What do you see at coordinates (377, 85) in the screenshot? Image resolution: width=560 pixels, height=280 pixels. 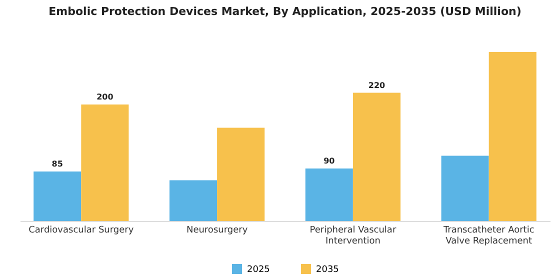 I see `data-label: 220` at bounding box center [377, 85].